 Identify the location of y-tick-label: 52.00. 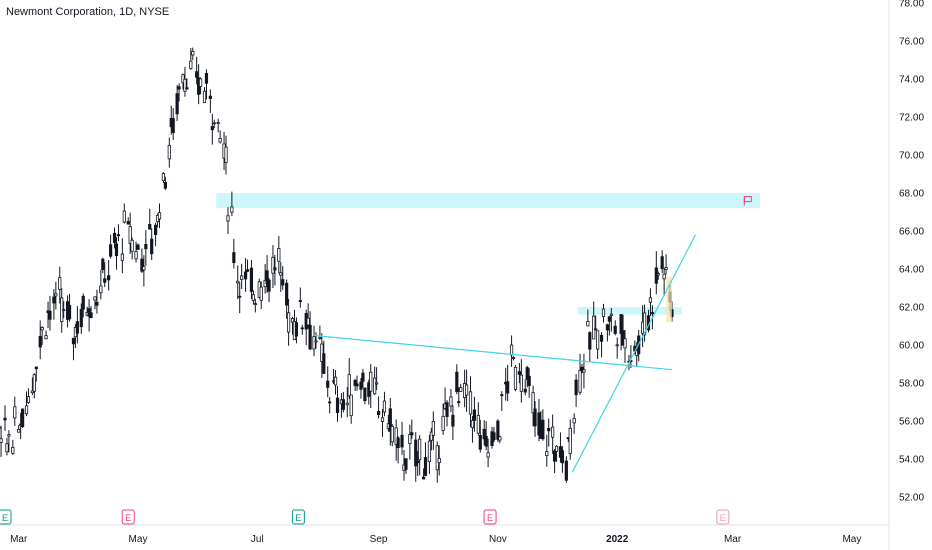
(911, 498).